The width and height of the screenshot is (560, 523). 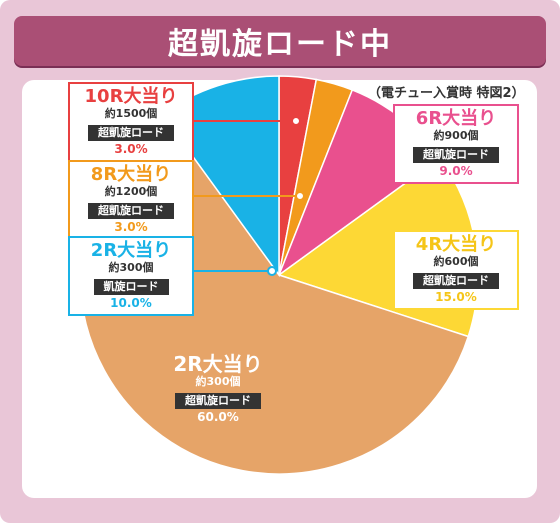 I want to click on slice-name: 8R大当り, so click(x=131, y=174).